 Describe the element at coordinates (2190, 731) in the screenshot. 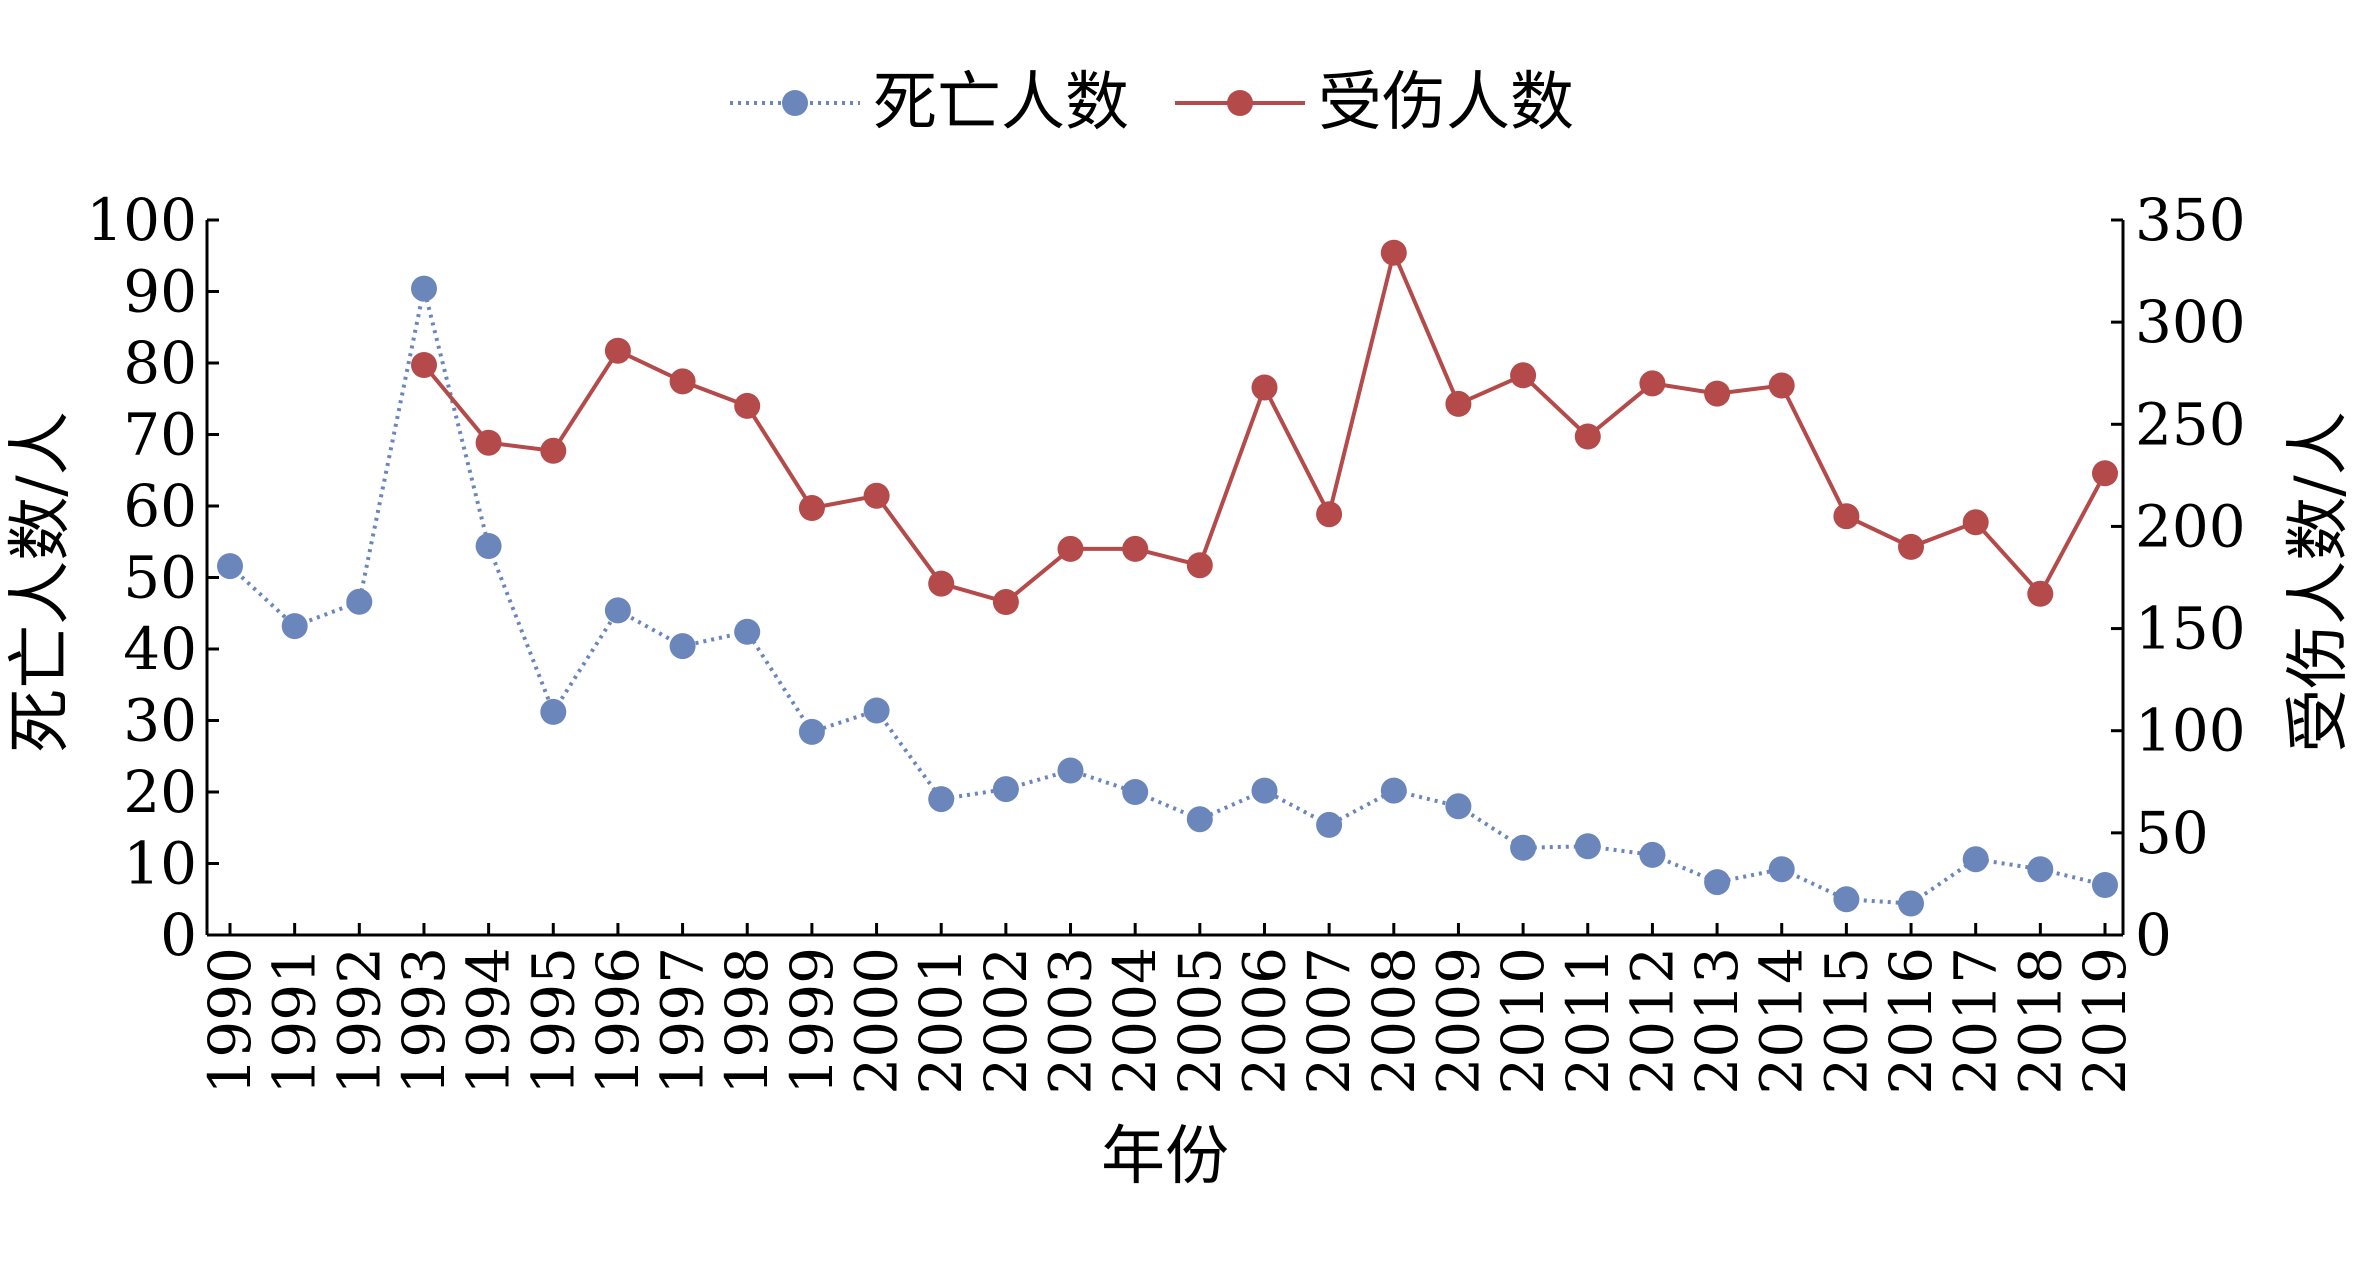

I see `y-right-tick-label: 100` at that location.